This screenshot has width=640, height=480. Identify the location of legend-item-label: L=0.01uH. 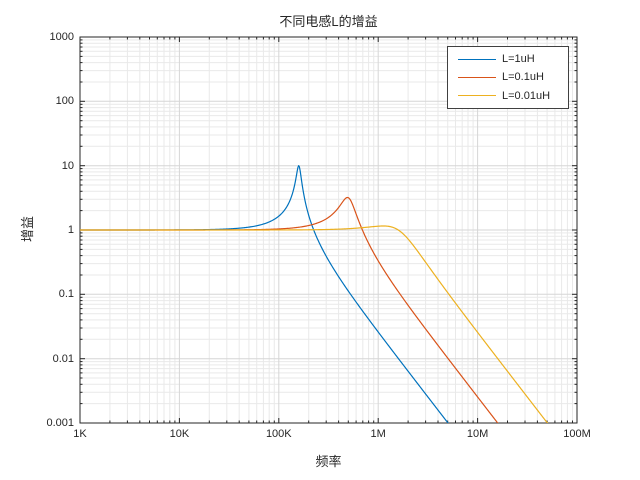
(526, 95).